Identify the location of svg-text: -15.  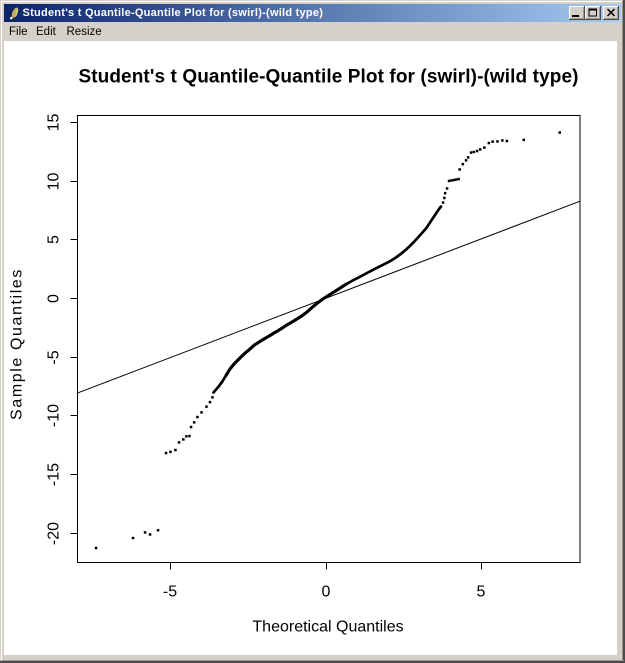
(54, 474).